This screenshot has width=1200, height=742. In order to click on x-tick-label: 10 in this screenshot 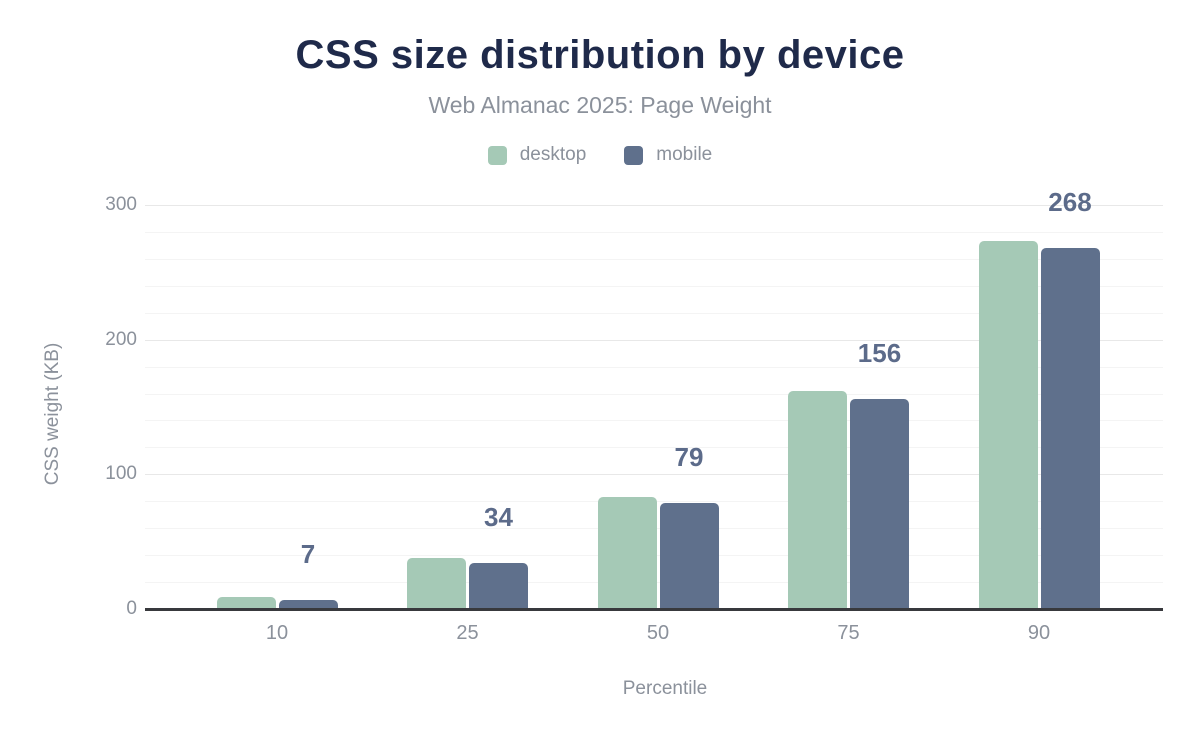, I will do `click(277, 633)`.